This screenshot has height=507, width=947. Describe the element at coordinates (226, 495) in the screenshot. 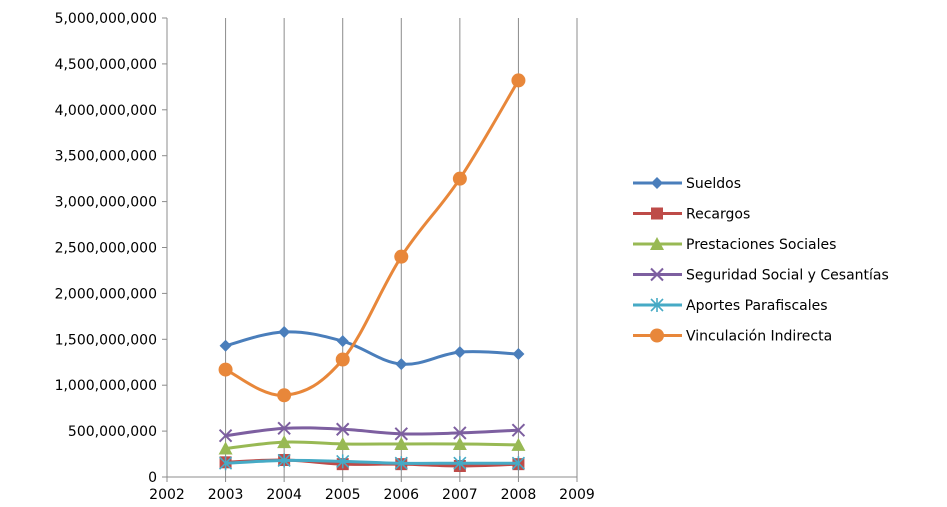

I see `x-tick-label: 2003` at that location.